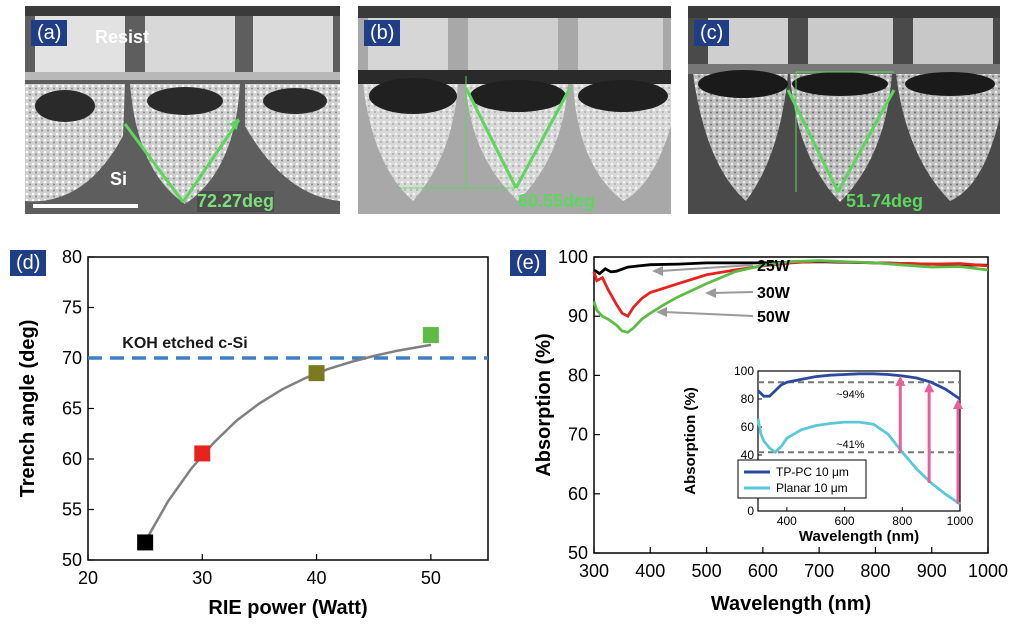 The width and height of the screenshot is (1011, 626). I want to click on x-tick-label-e-1: 400, so click(650, 571).